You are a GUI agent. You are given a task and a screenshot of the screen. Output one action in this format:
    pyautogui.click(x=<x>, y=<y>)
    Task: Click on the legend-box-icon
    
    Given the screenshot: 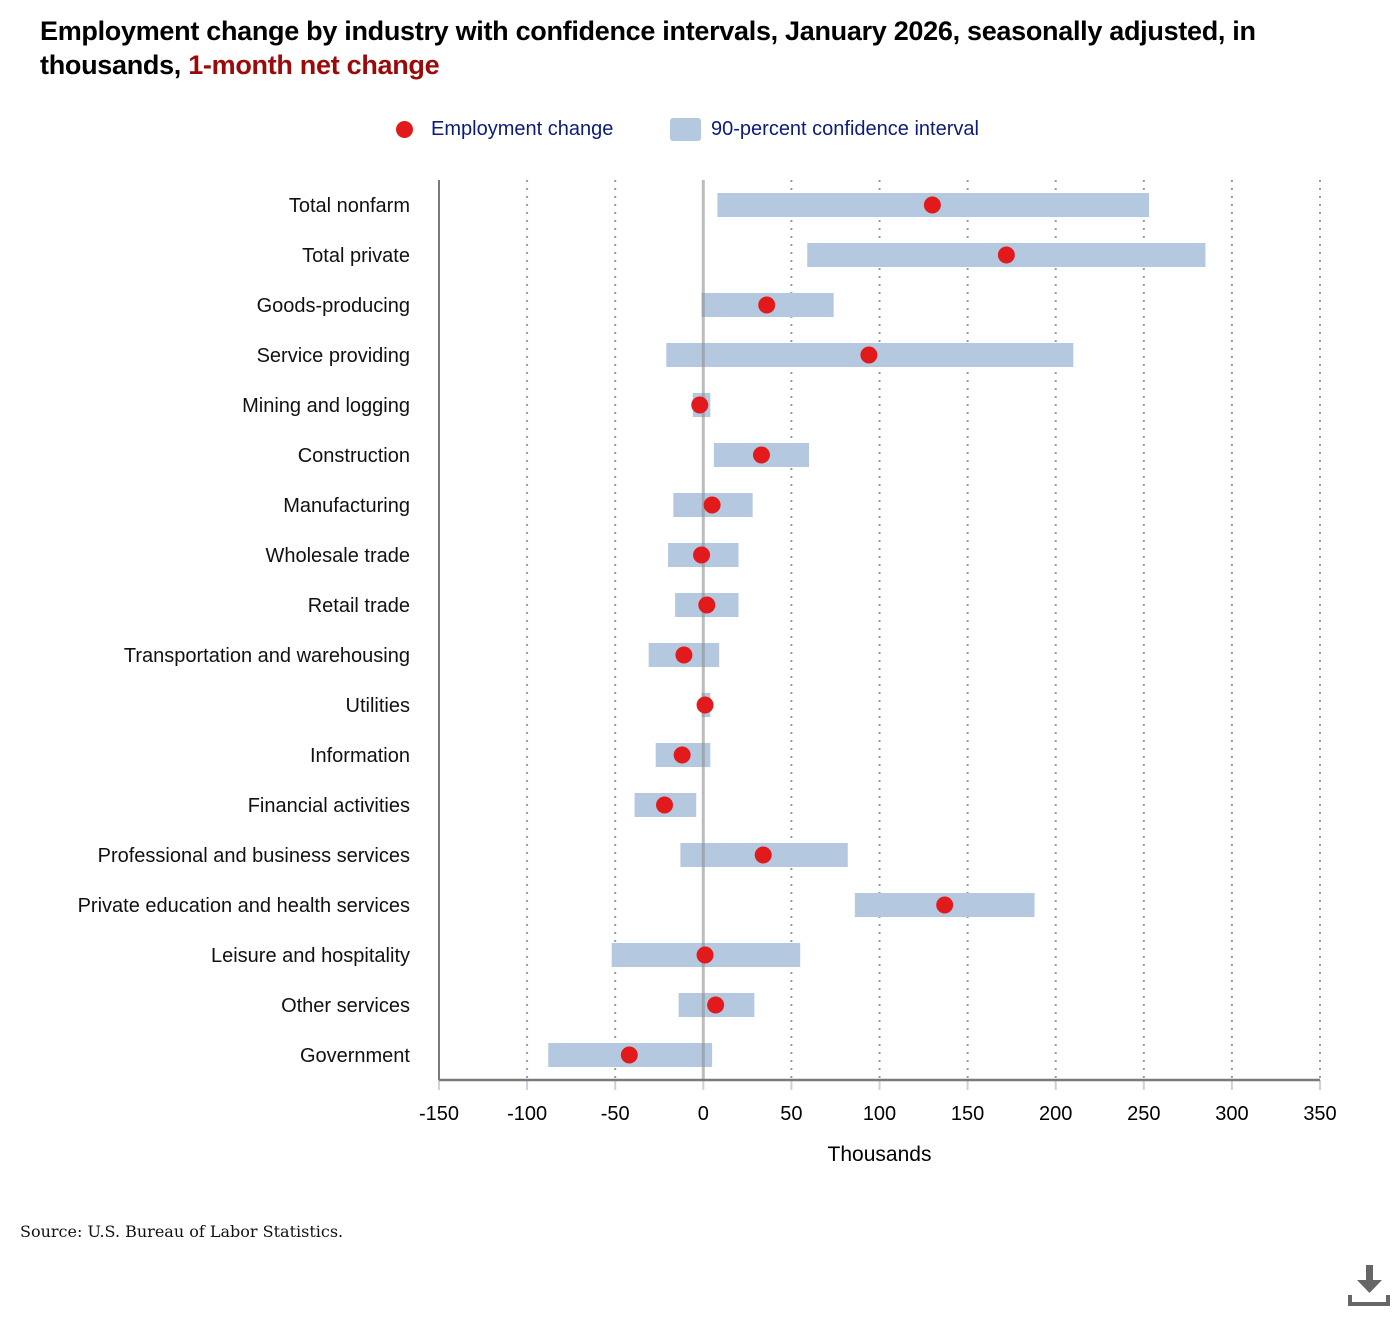 What is the action you would take?
    pyautogui.click(x=685, y=129)
    